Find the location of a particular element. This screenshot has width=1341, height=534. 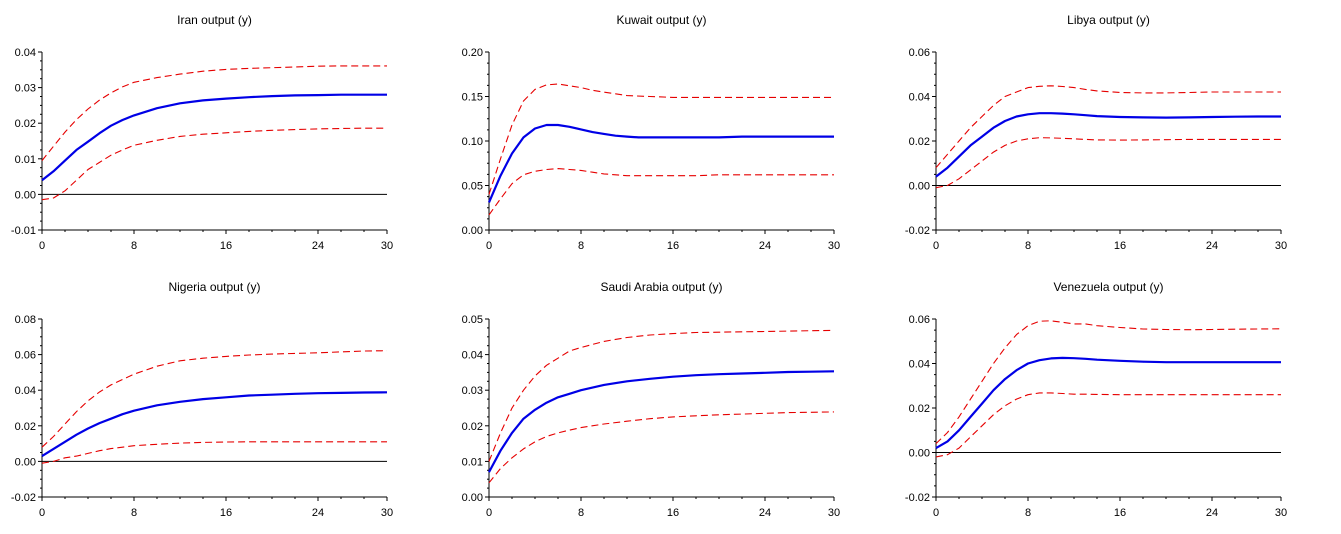

chart-title: Libya output (y) is located at coordinates (1108, 20).